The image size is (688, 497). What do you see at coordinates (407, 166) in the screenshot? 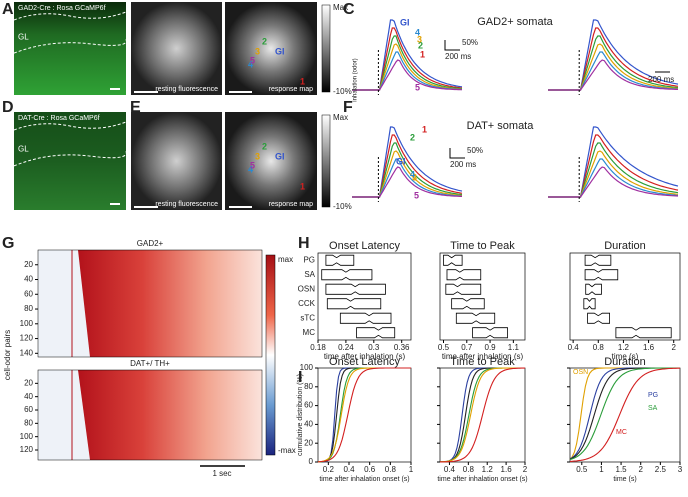
I see `trace` at bounding box center [407, 166].